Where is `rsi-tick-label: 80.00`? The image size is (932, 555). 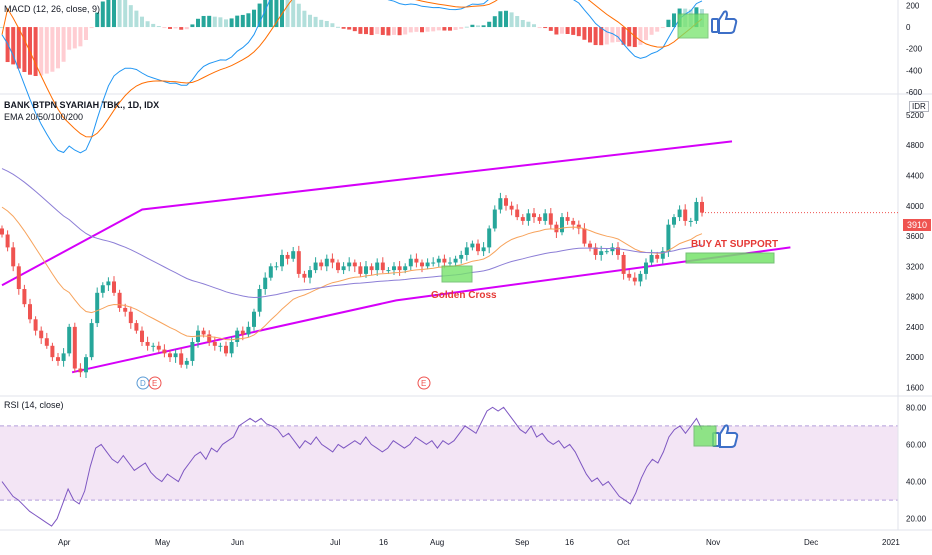 rsi-tick-label: 80.00 is located at coordinates (916, 407).